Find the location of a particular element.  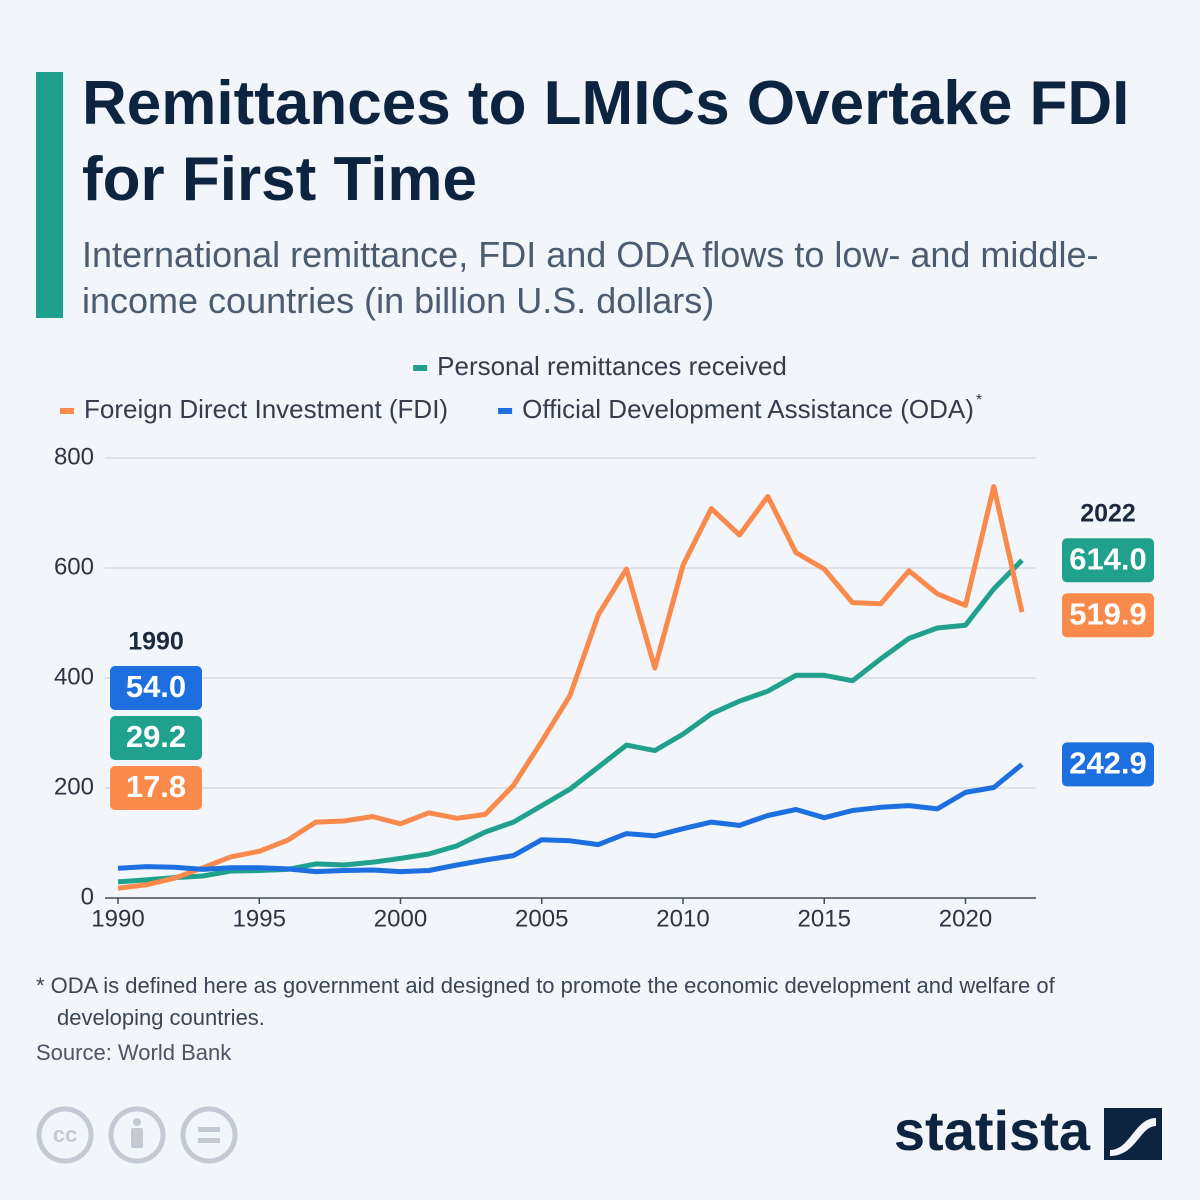

start-year-label: 1990 is located at coordinates (156, 642).